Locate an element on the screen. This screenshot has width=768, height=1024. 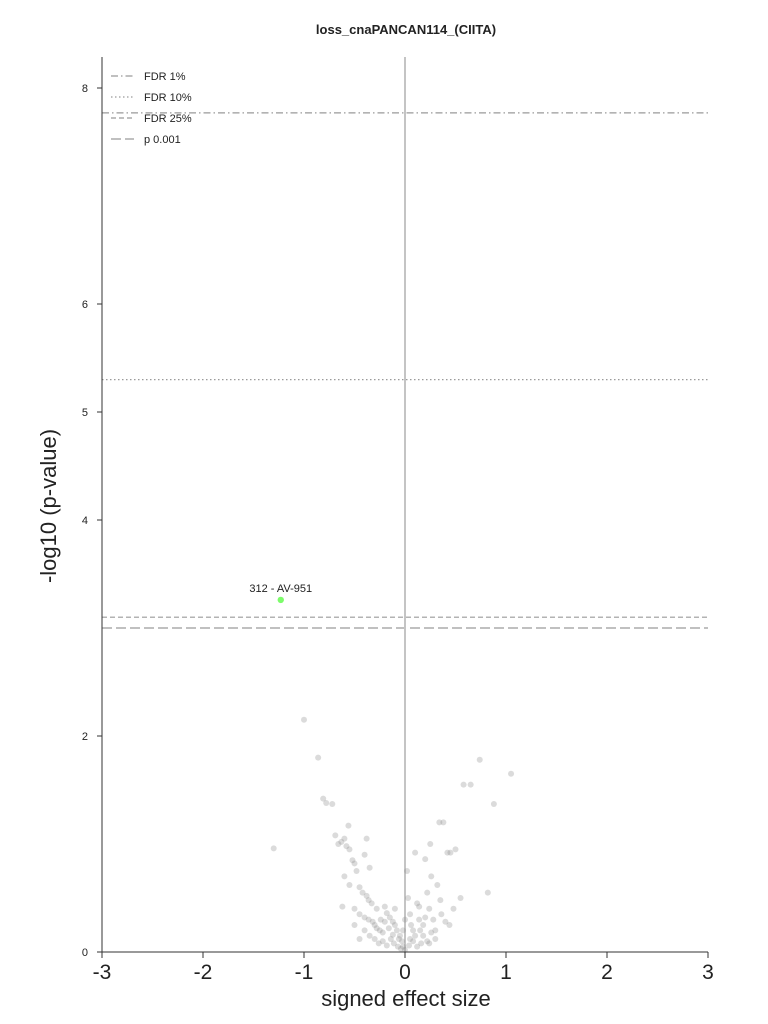
x-tick-label: -1 is located at coordinates (304, 972).